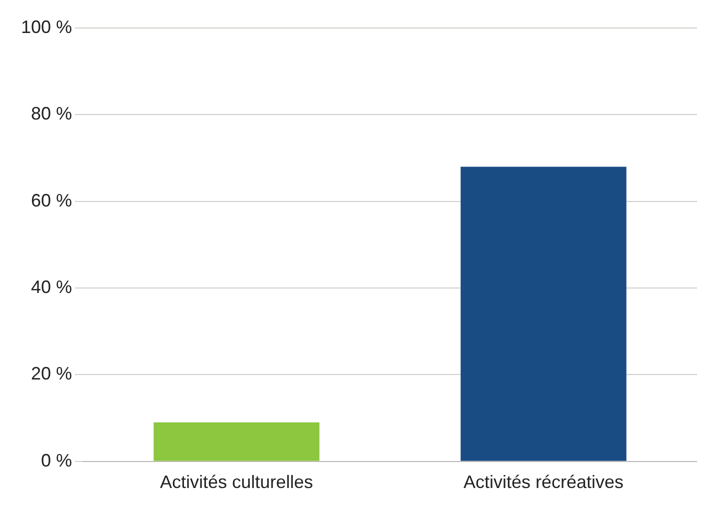  I want to click on y-tick-label: 100 %, so click(46, 26).